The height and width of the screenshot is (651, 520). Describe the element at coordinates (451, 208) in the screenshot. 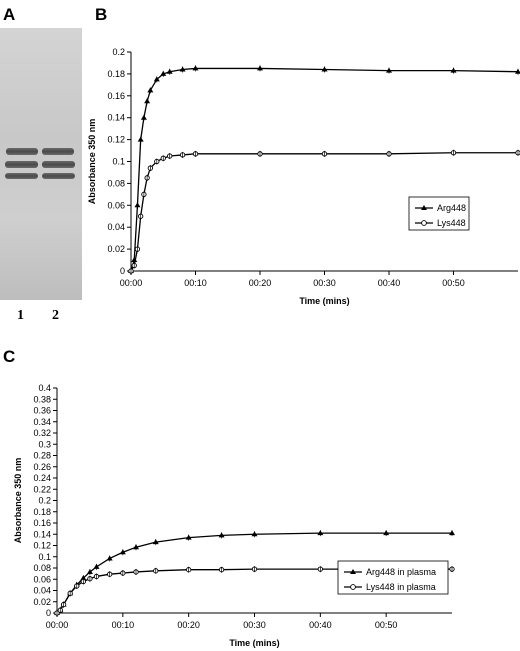

I see `legend-label: Arg448` at that location.